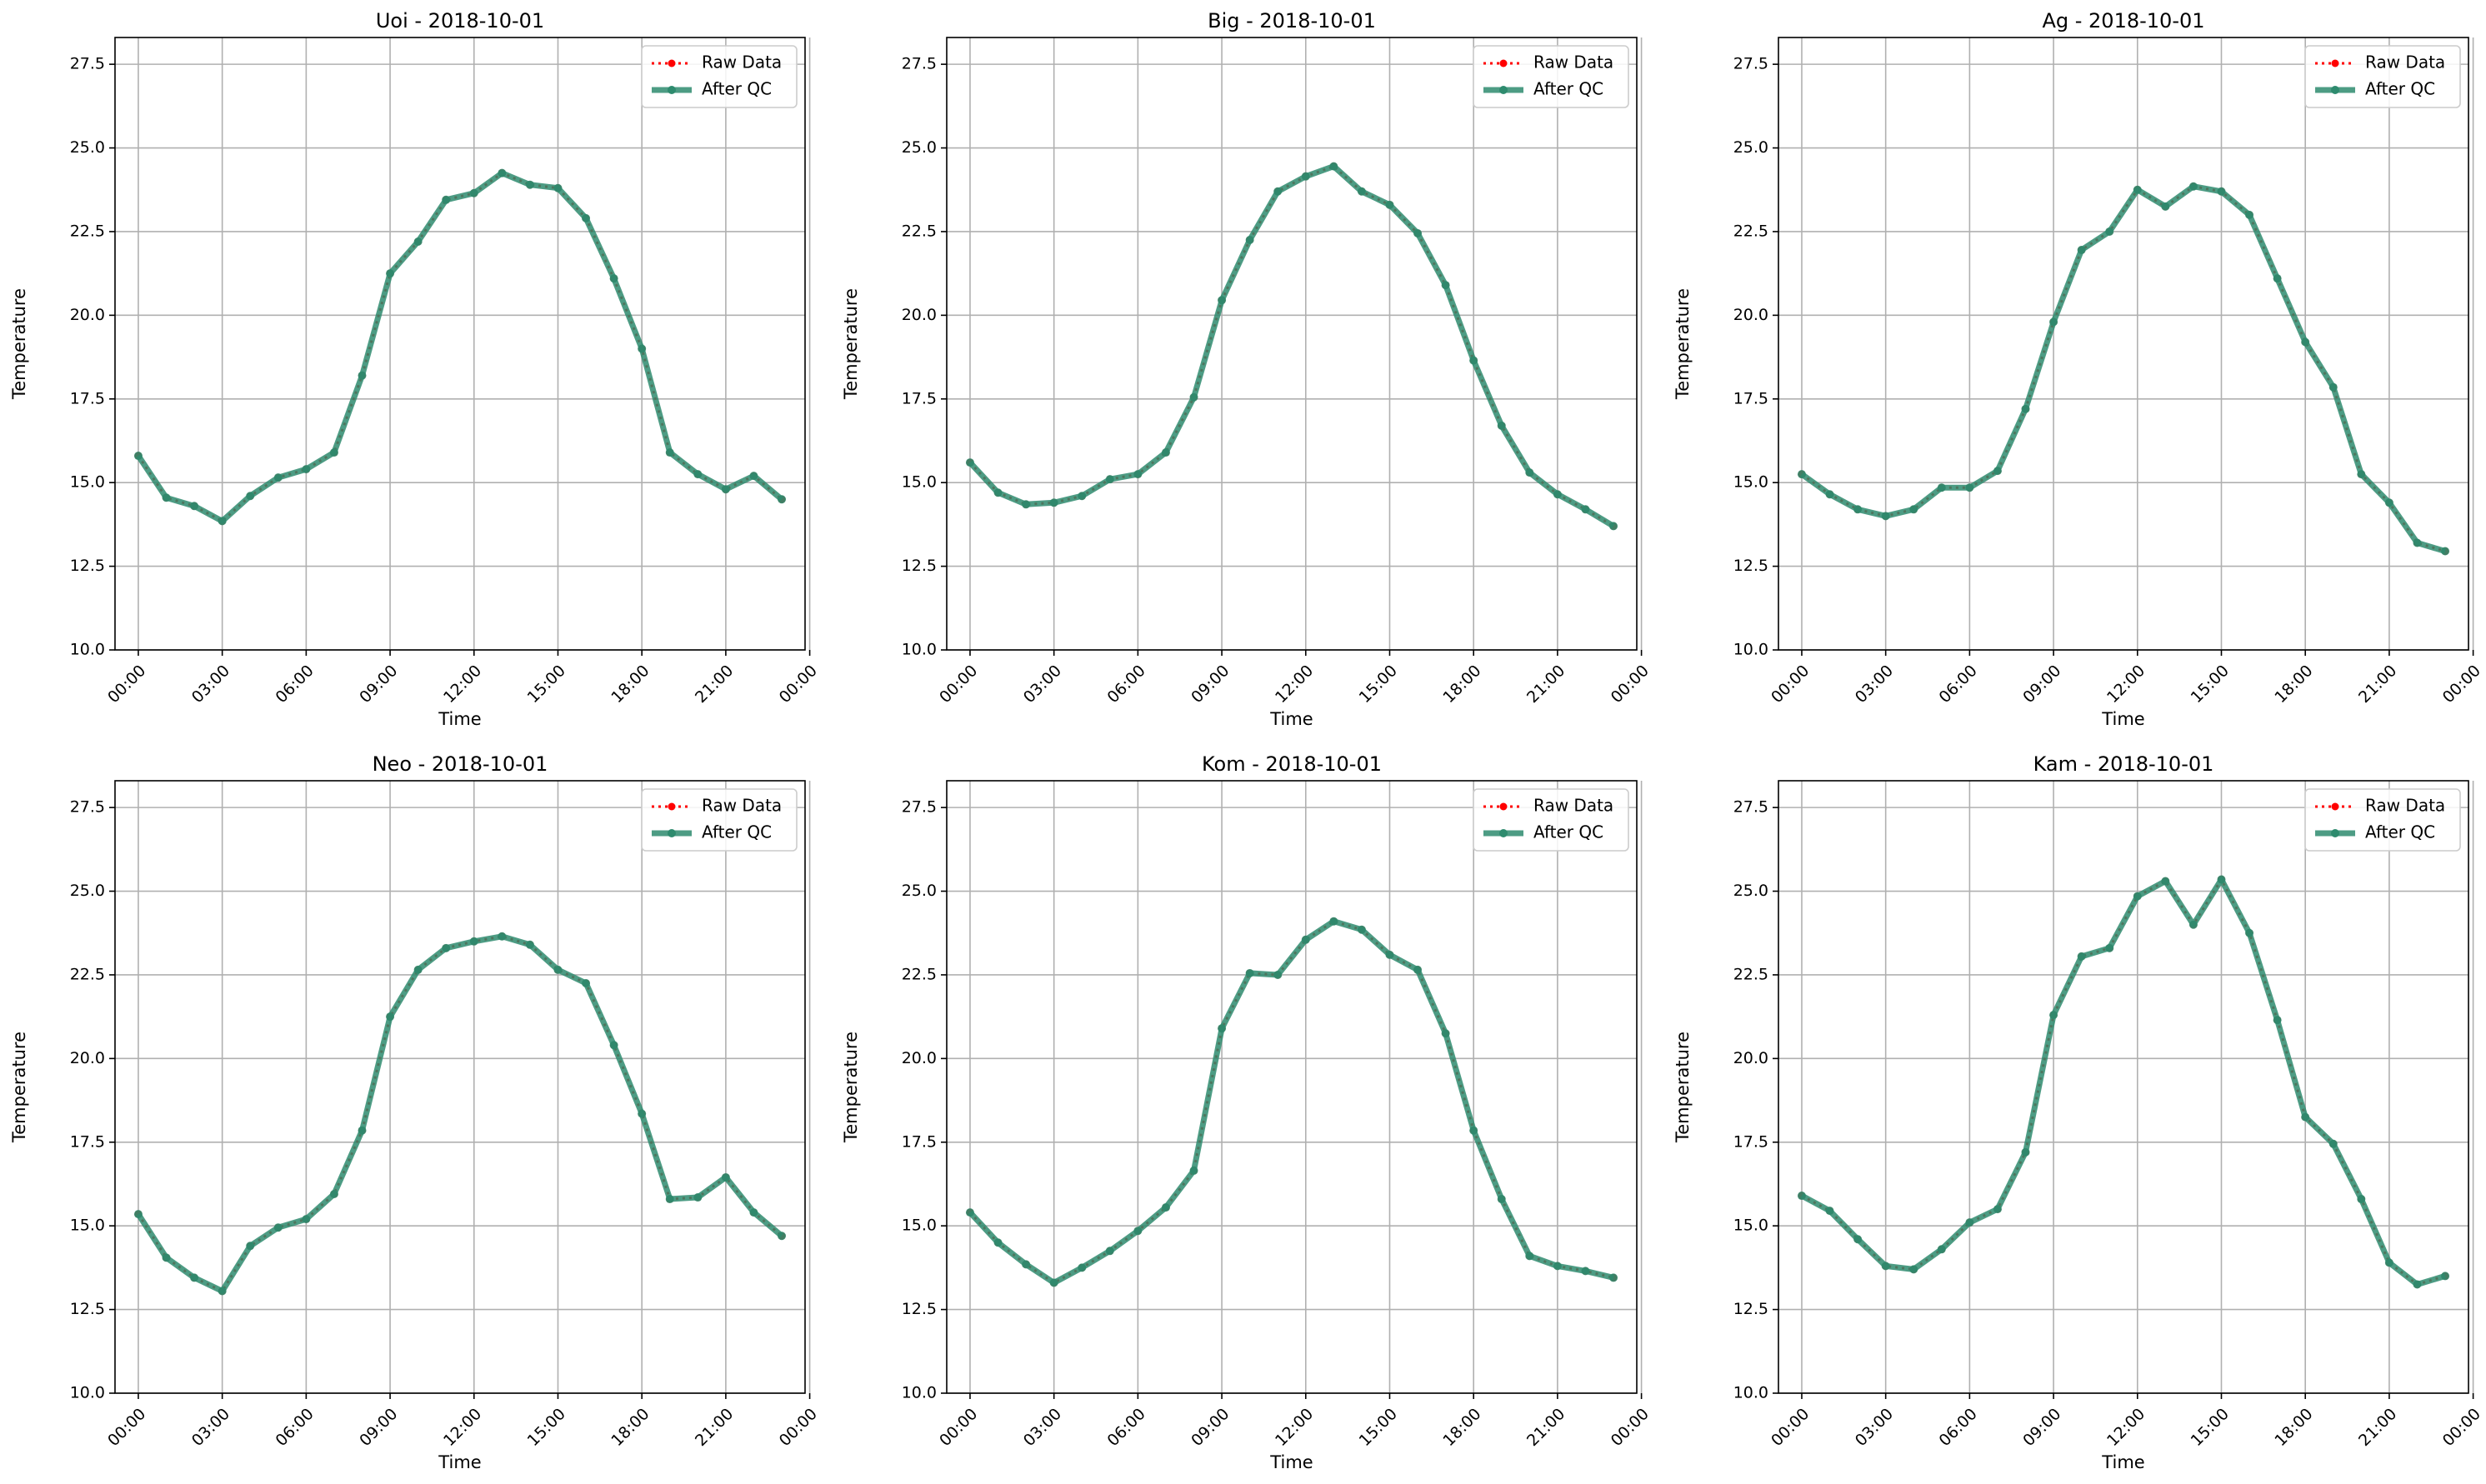  What do you see at coordinates (2042, 1427) in the screenshot?
I see `x-tick-label: 09:00` at bounding box center [2042, 1427].